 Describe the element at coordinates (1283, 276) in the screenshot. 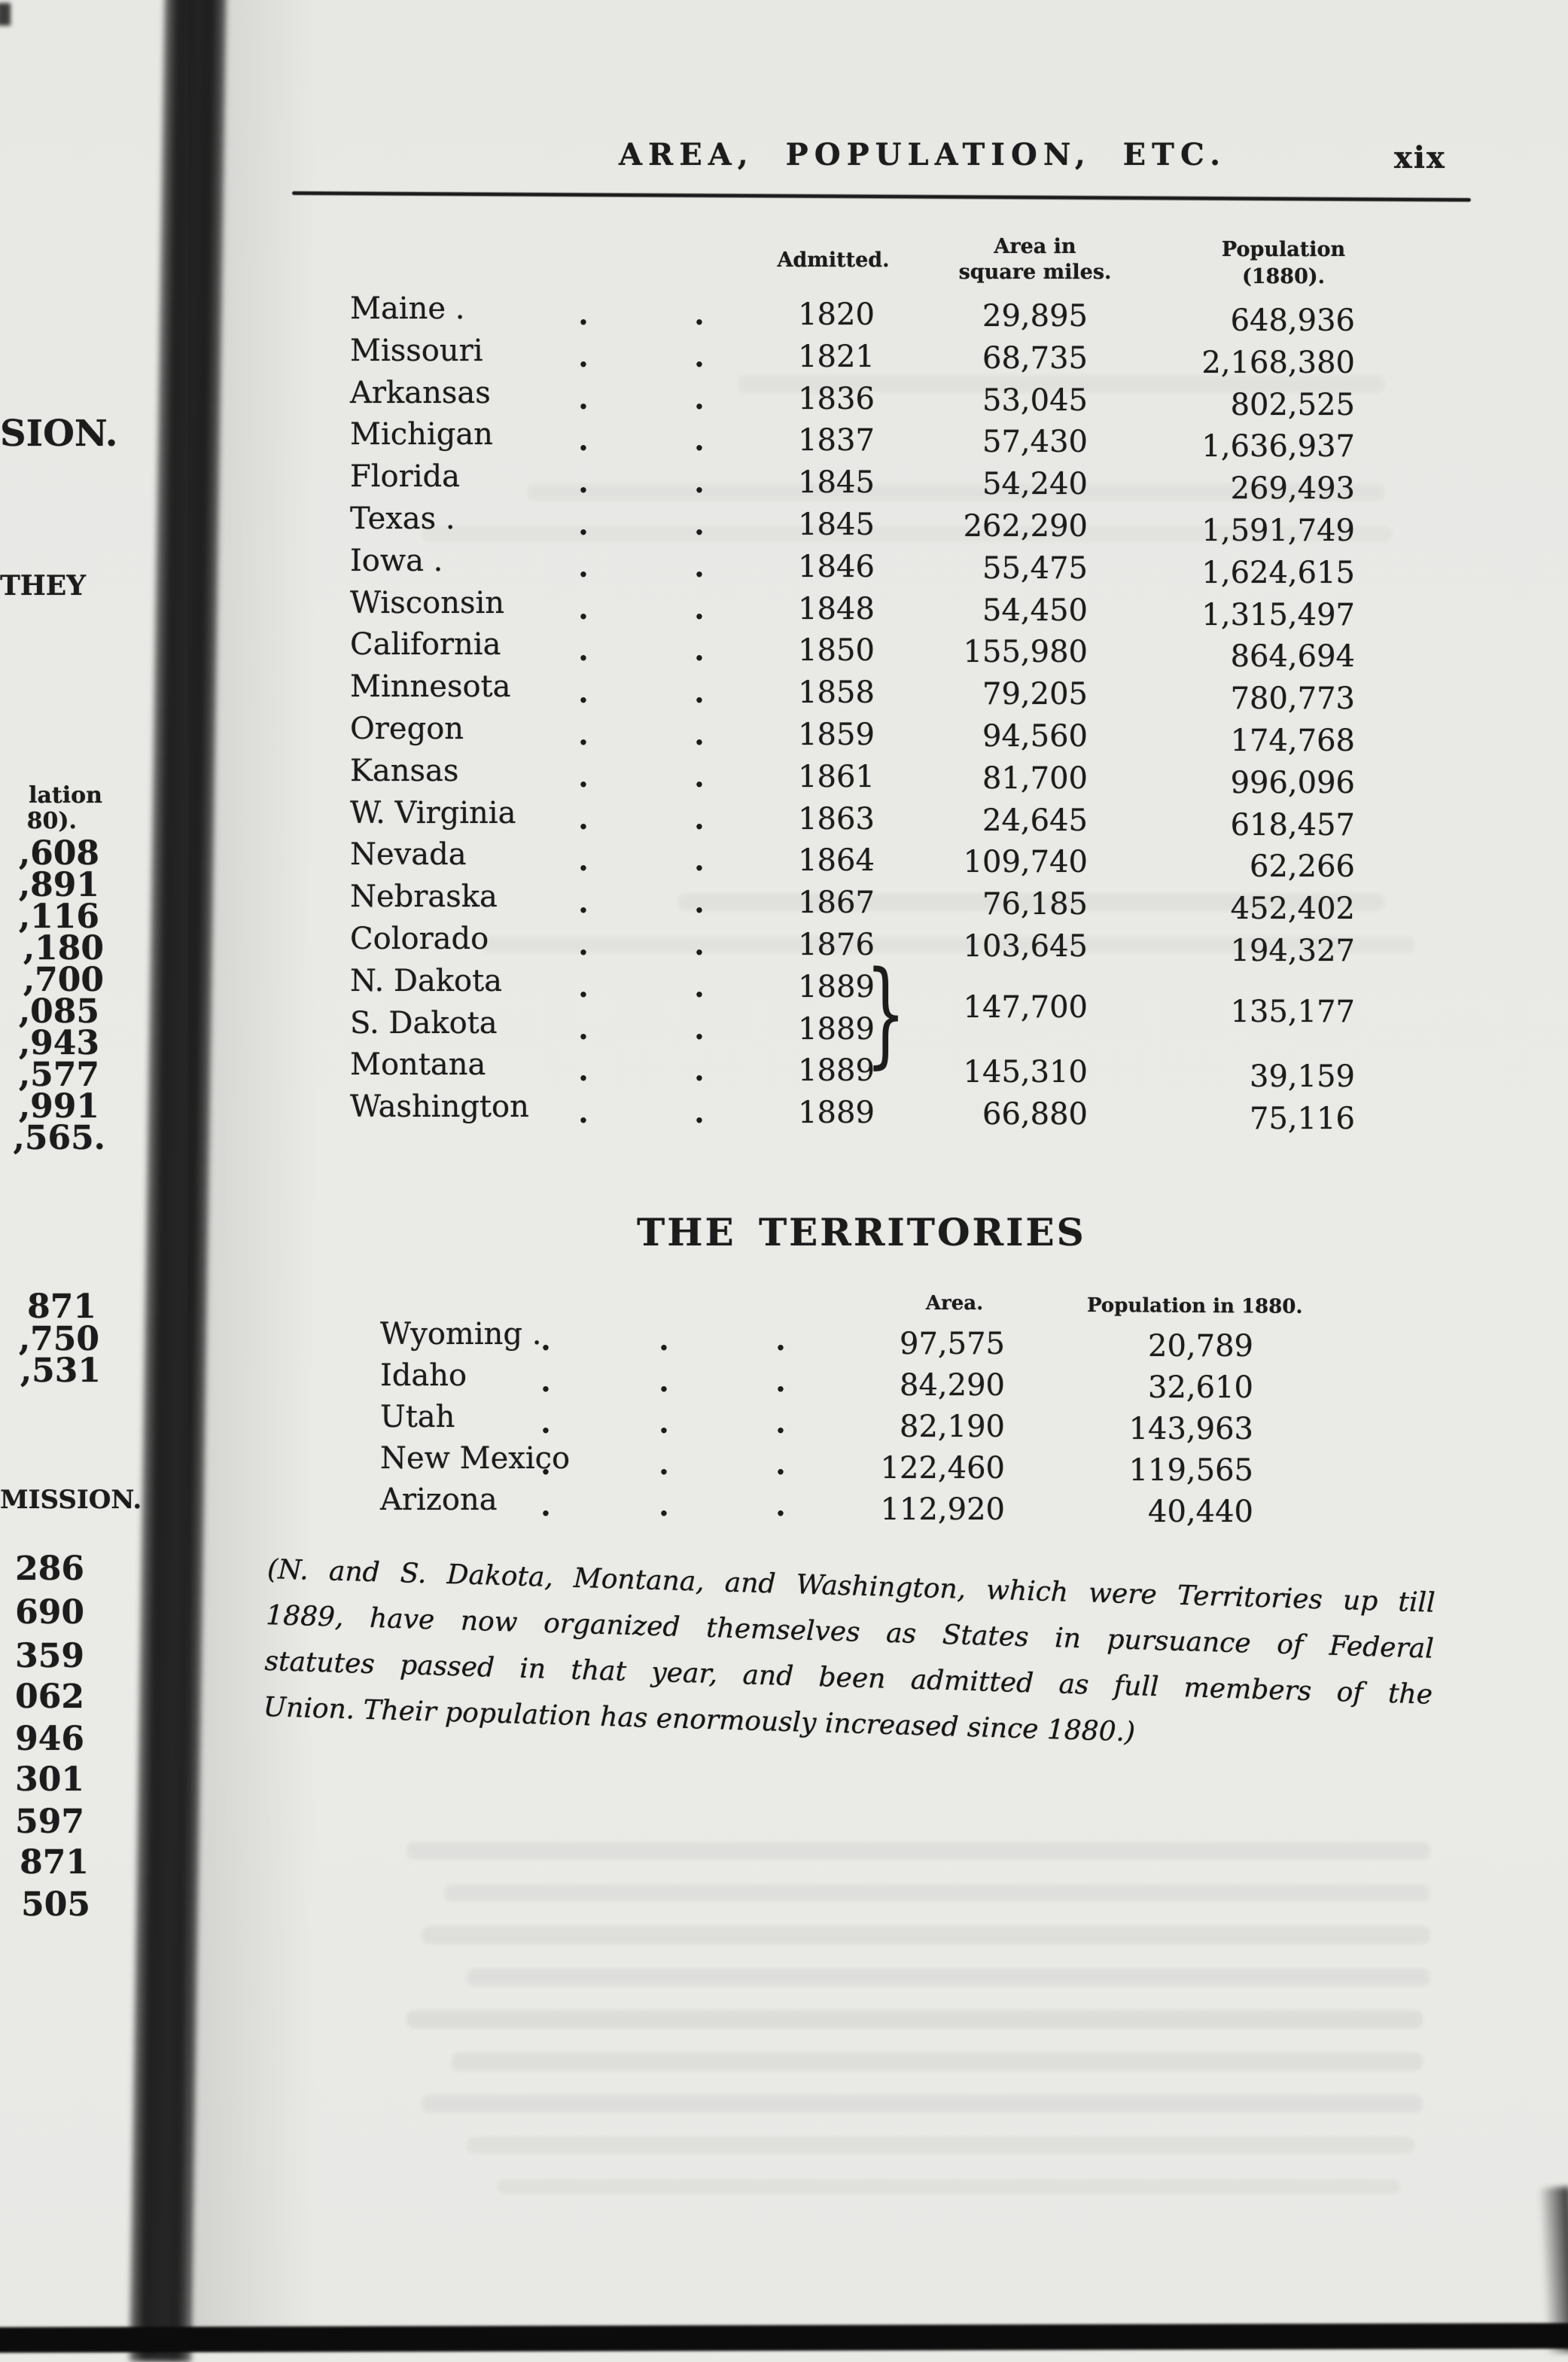

I see `column-header-population-line2: (1880).` at that location.